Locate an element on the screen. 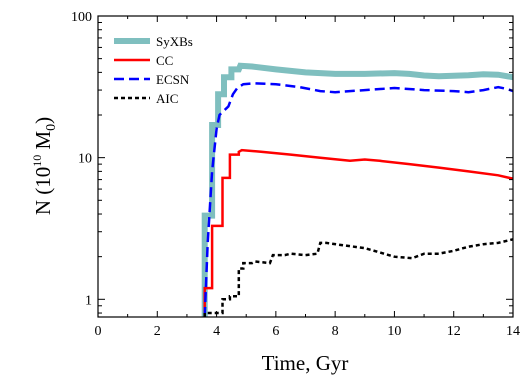 The width and height of the screenshot is (524, 379). x-axis-title: Time, Gyr is located at coordinates (305, 363).